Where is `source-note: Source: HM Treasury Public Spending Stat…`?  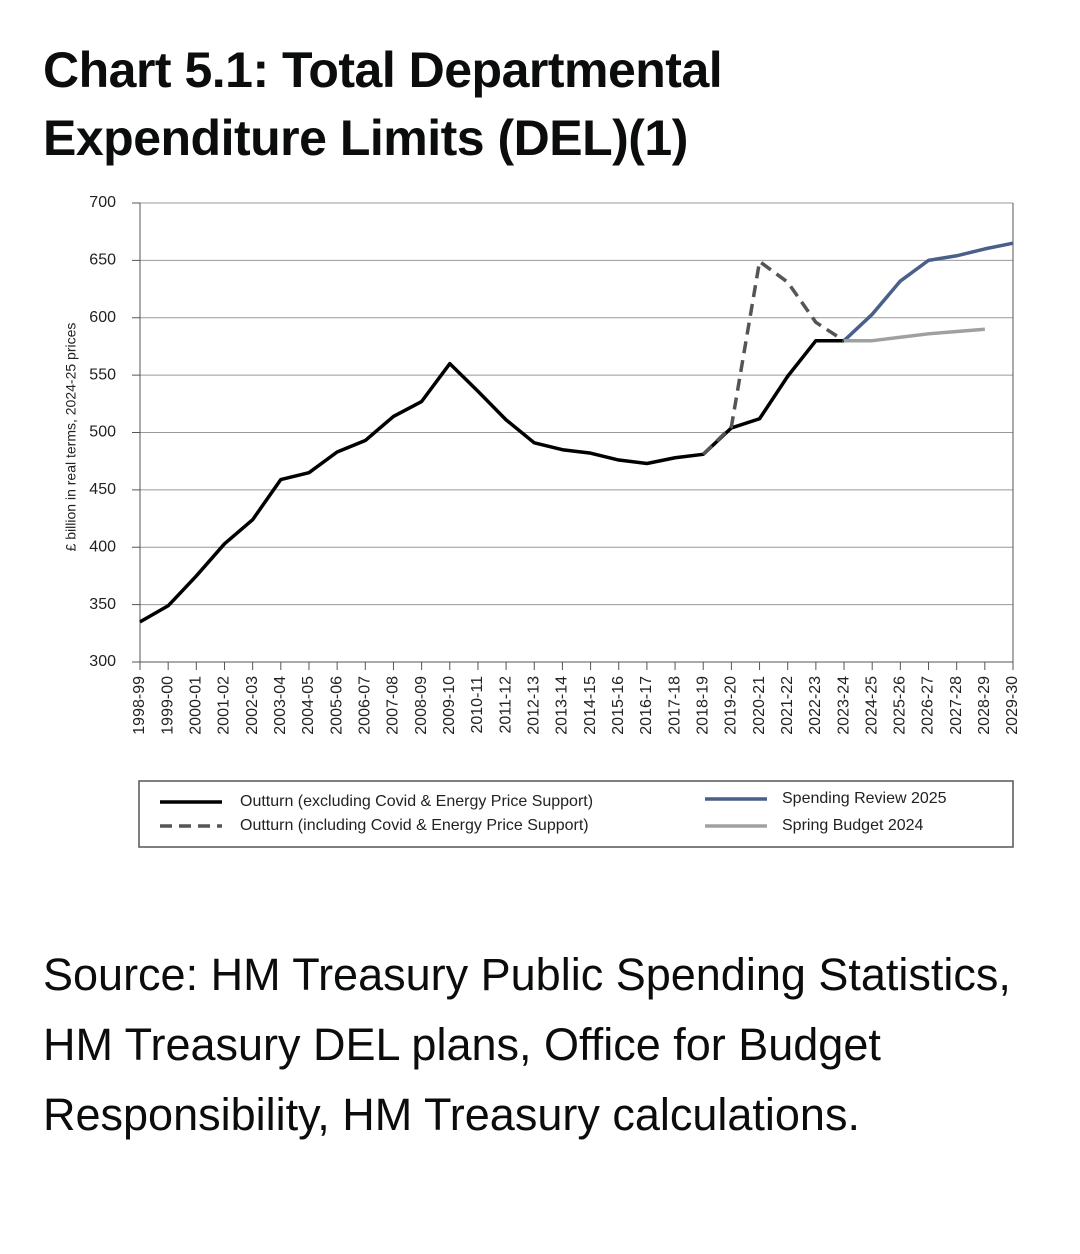
source-note: Source: HM Treasury Public Spending Stat… is located at coordinates (527, 1044).